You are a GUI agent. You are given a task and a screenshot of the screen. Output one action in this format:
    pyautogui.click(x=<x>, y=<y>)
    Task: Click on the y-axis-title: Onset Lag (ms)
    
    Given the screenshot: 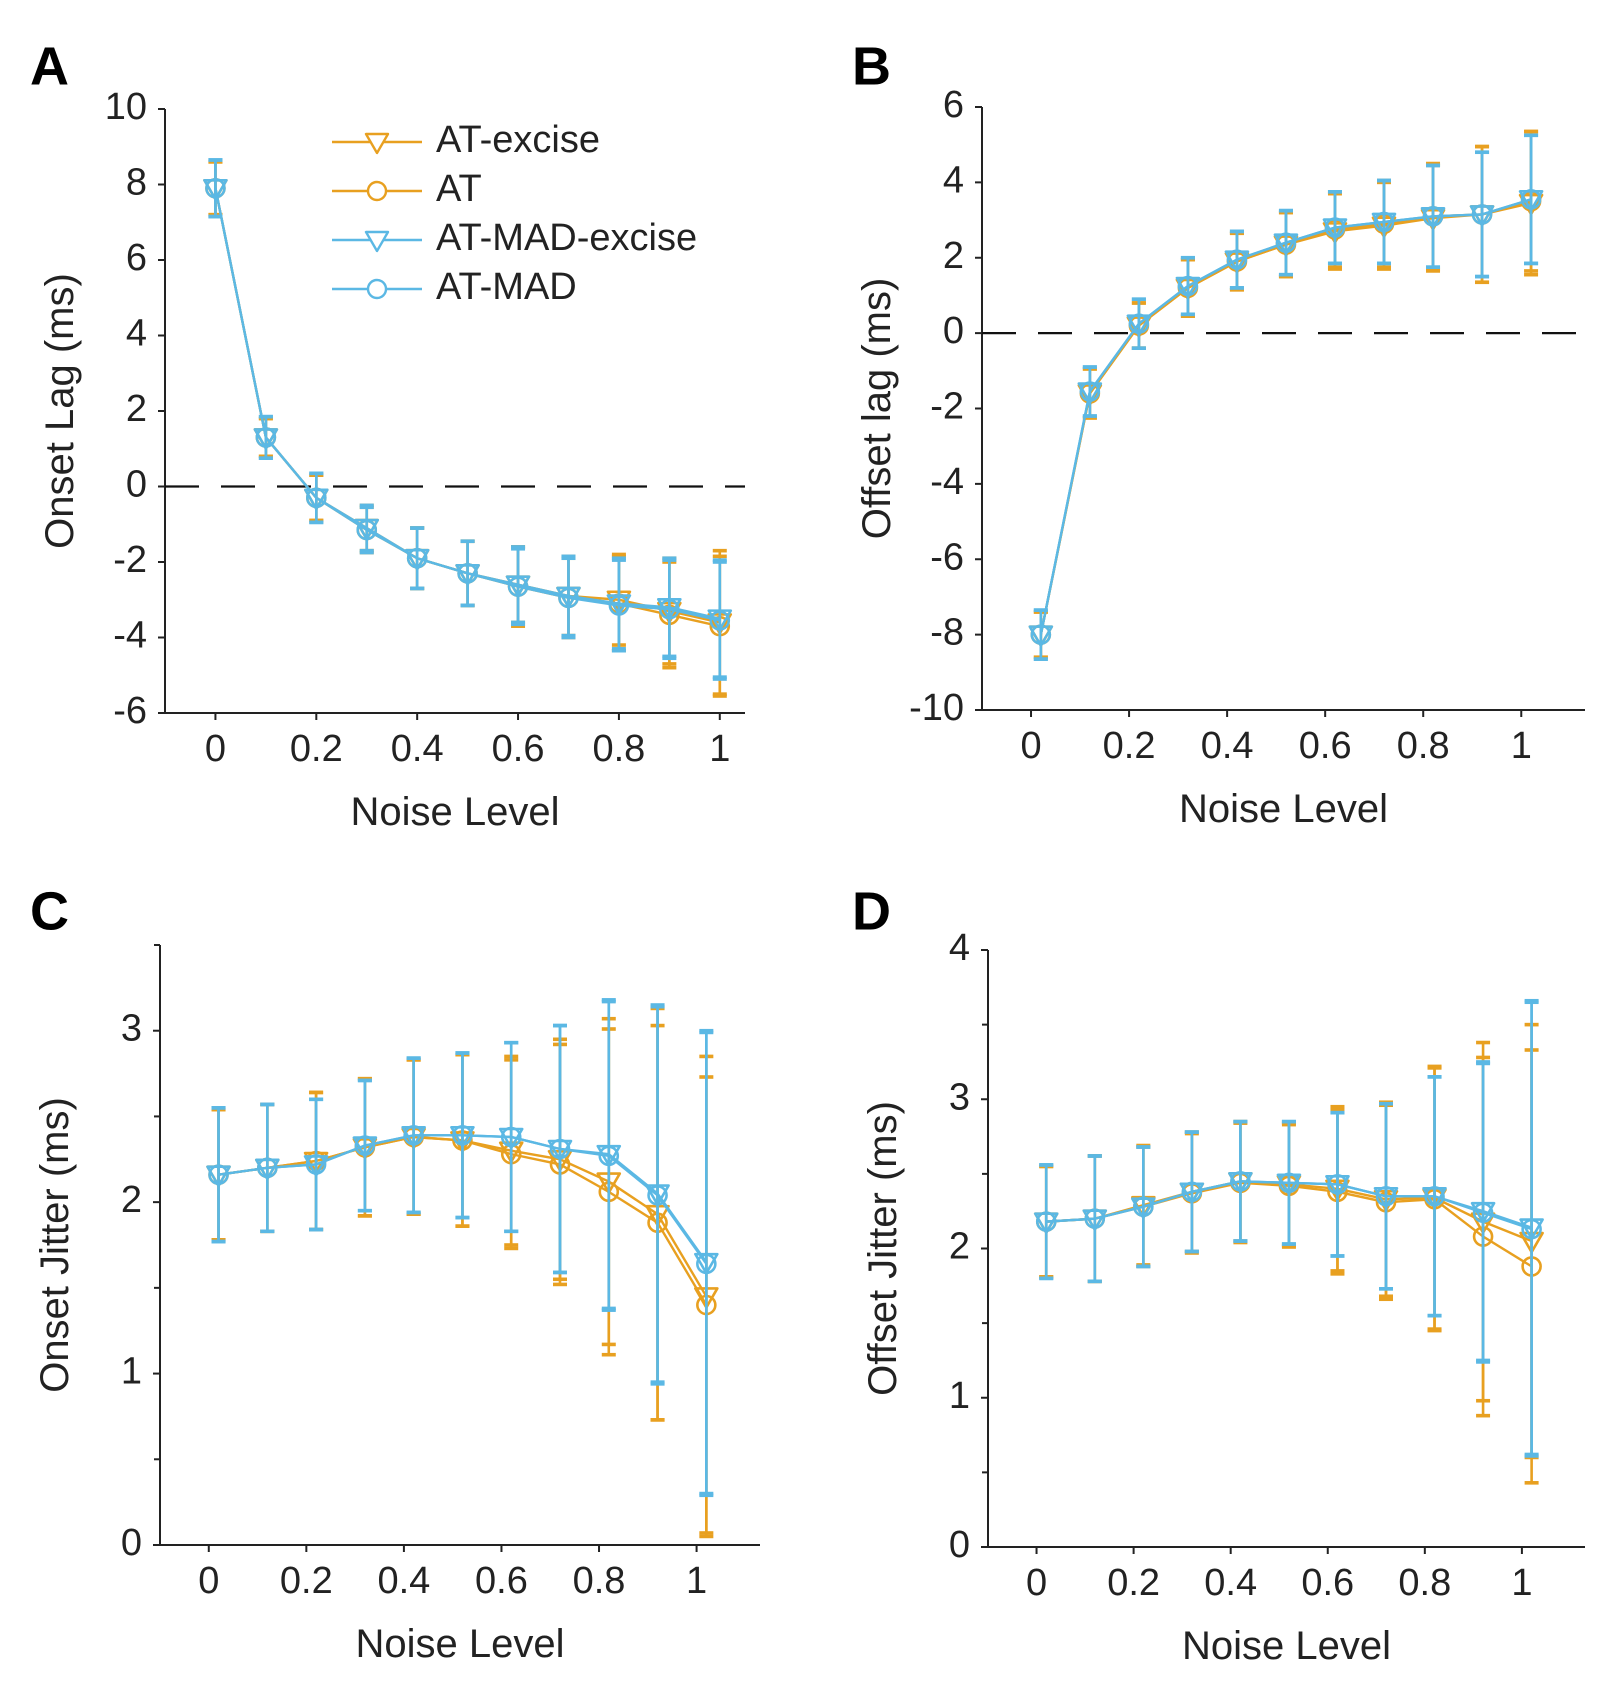 What is the action you would take?
    pyautogui.click(x=60, y=411)
    